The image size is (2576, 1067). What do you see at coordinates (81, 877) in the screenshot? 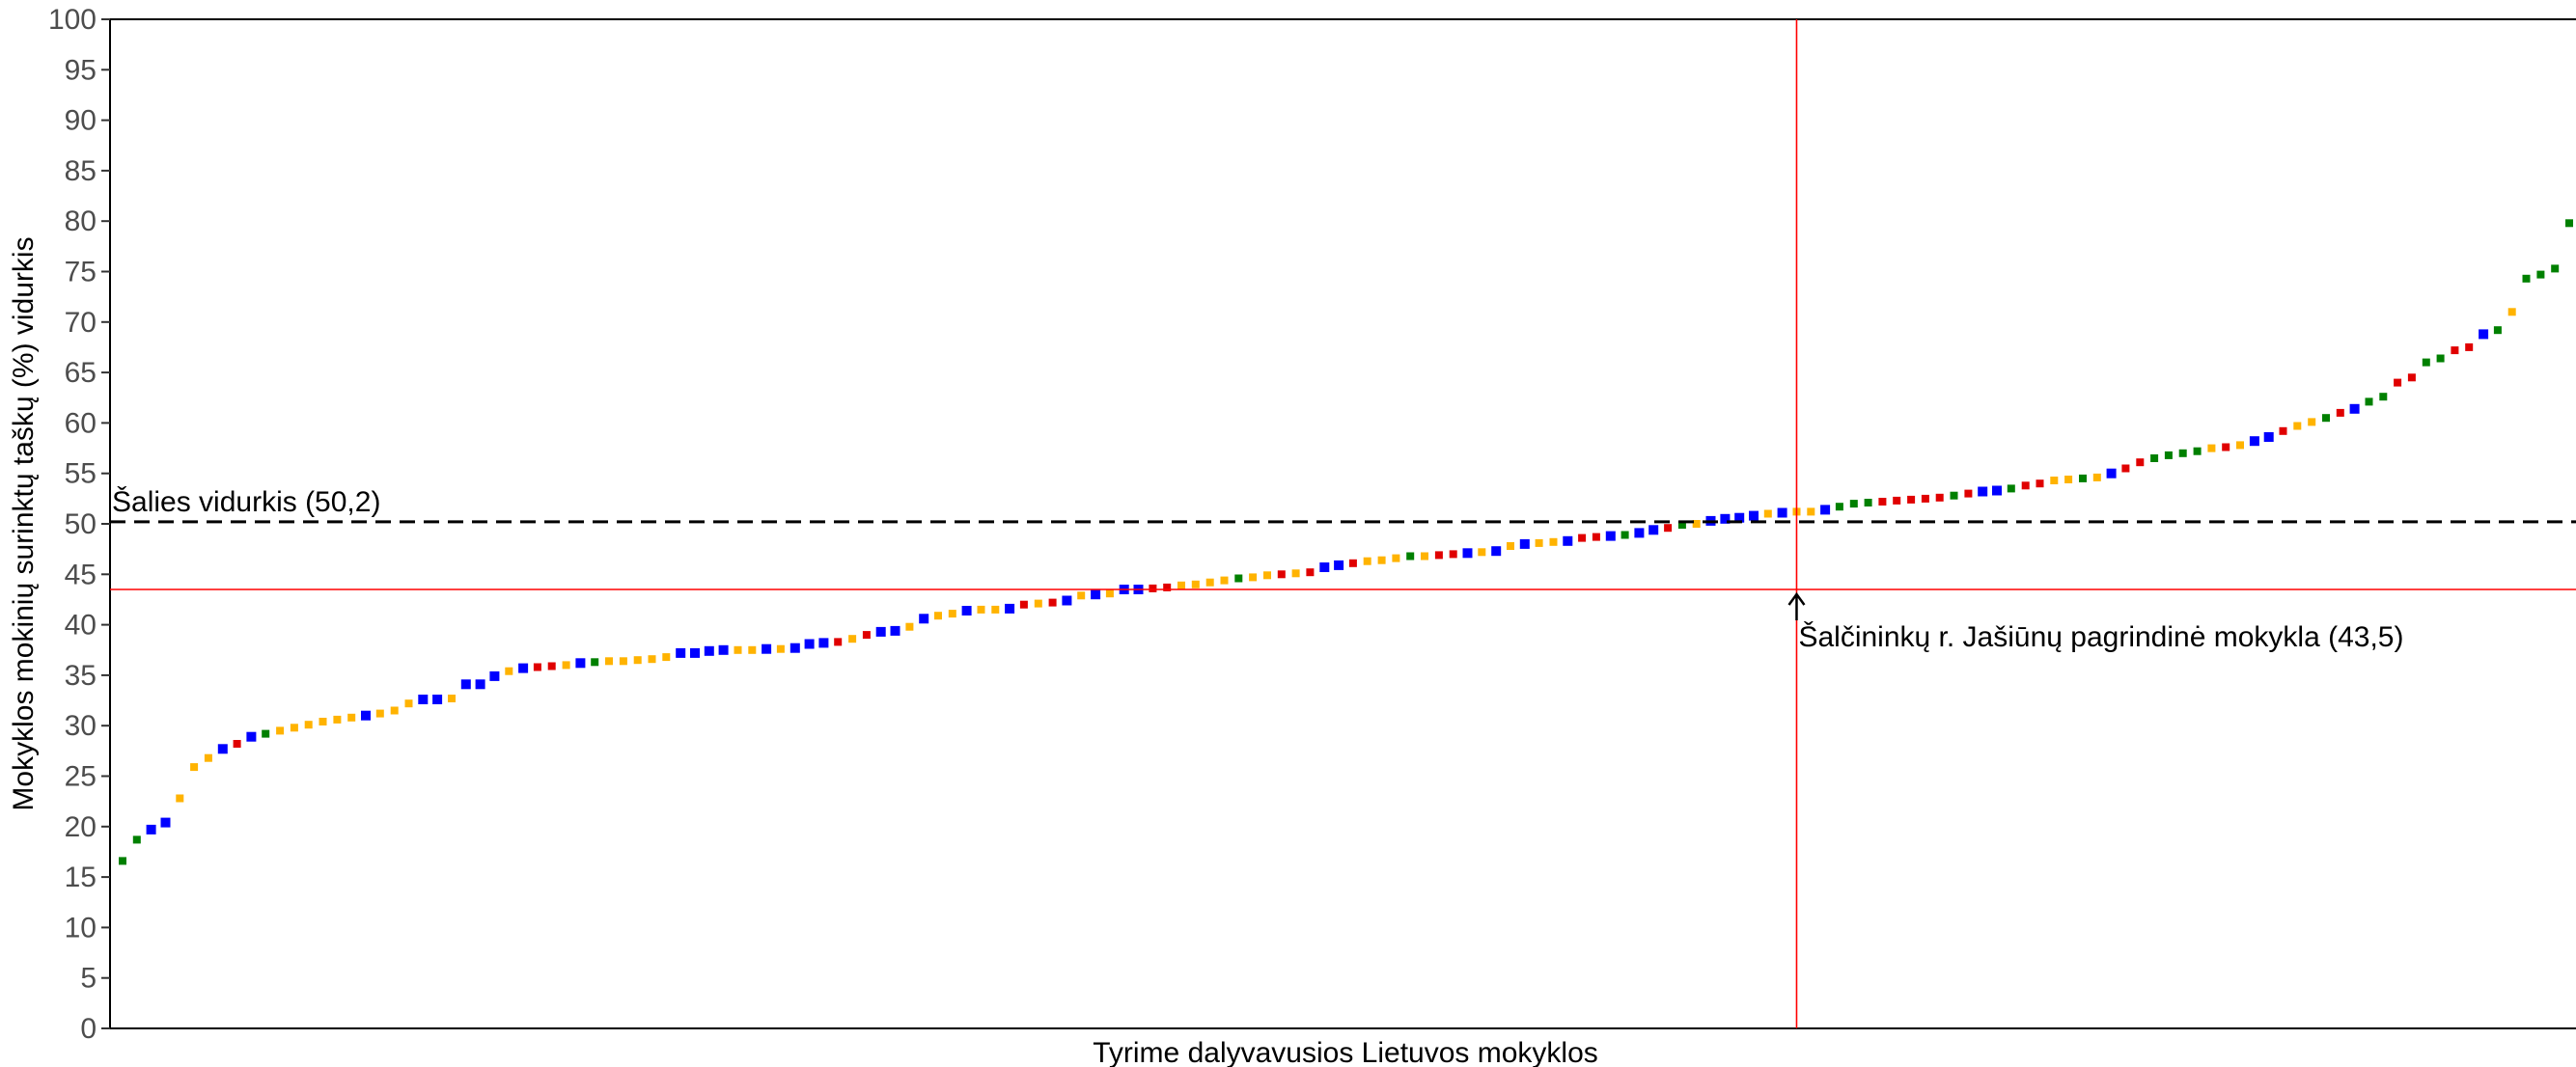
I see `y-tick-label: 15` at bounding box center [81, 877].